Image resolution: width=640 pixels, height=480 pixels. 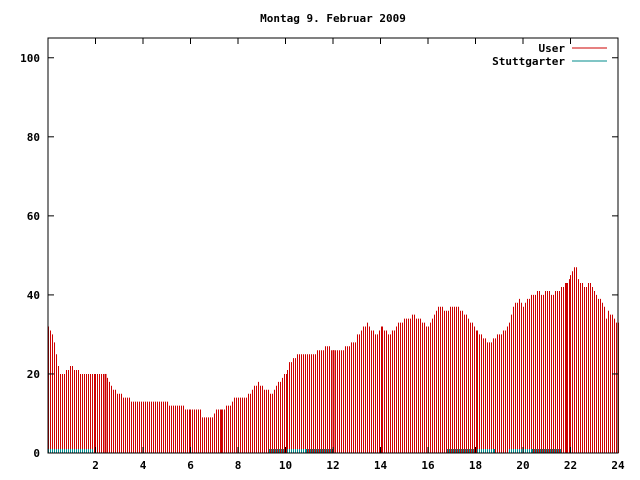 What do you see at coordinates (552, 48) in the screenshot?
I see `legend-label-user: User` at bounding box center [552, 48].